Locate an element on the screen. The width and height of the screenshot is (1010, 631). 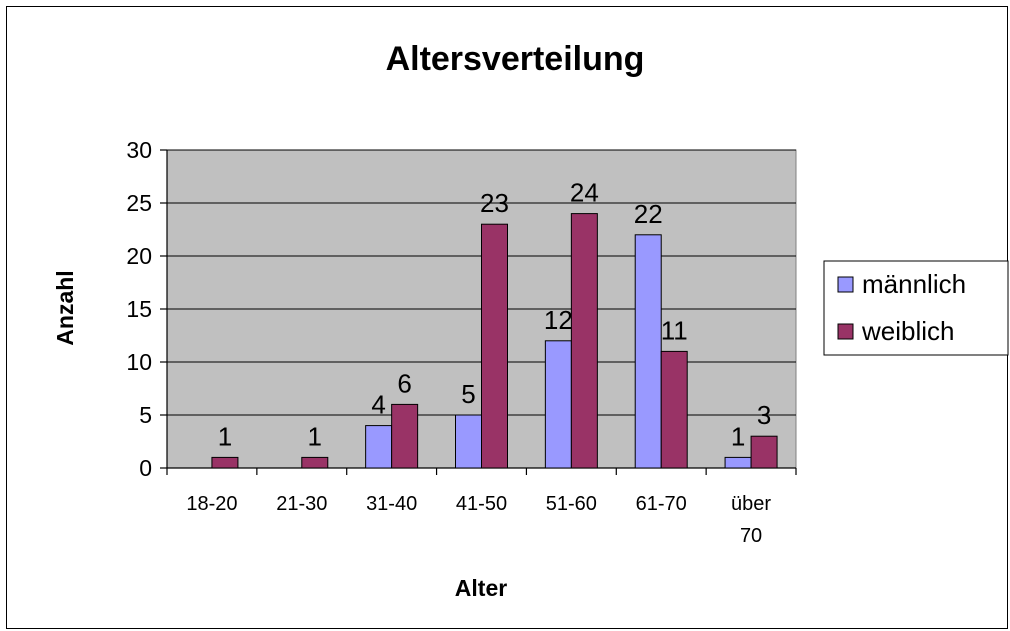
chart-title: Altersverteilung is located at coordinates (515, 59).